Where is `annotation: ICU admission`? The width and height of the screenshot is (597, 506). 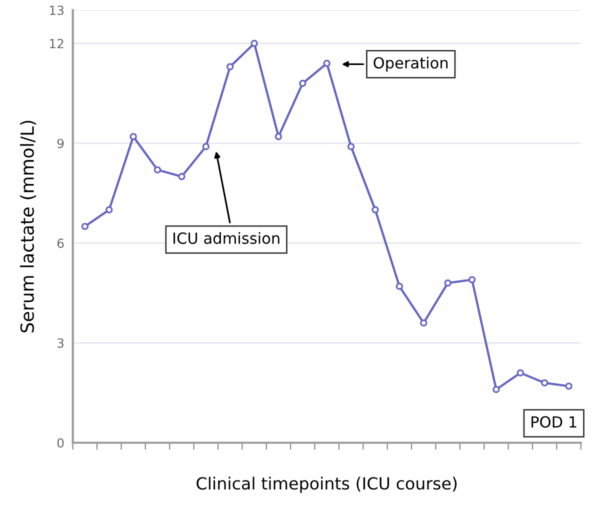 annotation: ICU admission is located at coordinates (227, 238).